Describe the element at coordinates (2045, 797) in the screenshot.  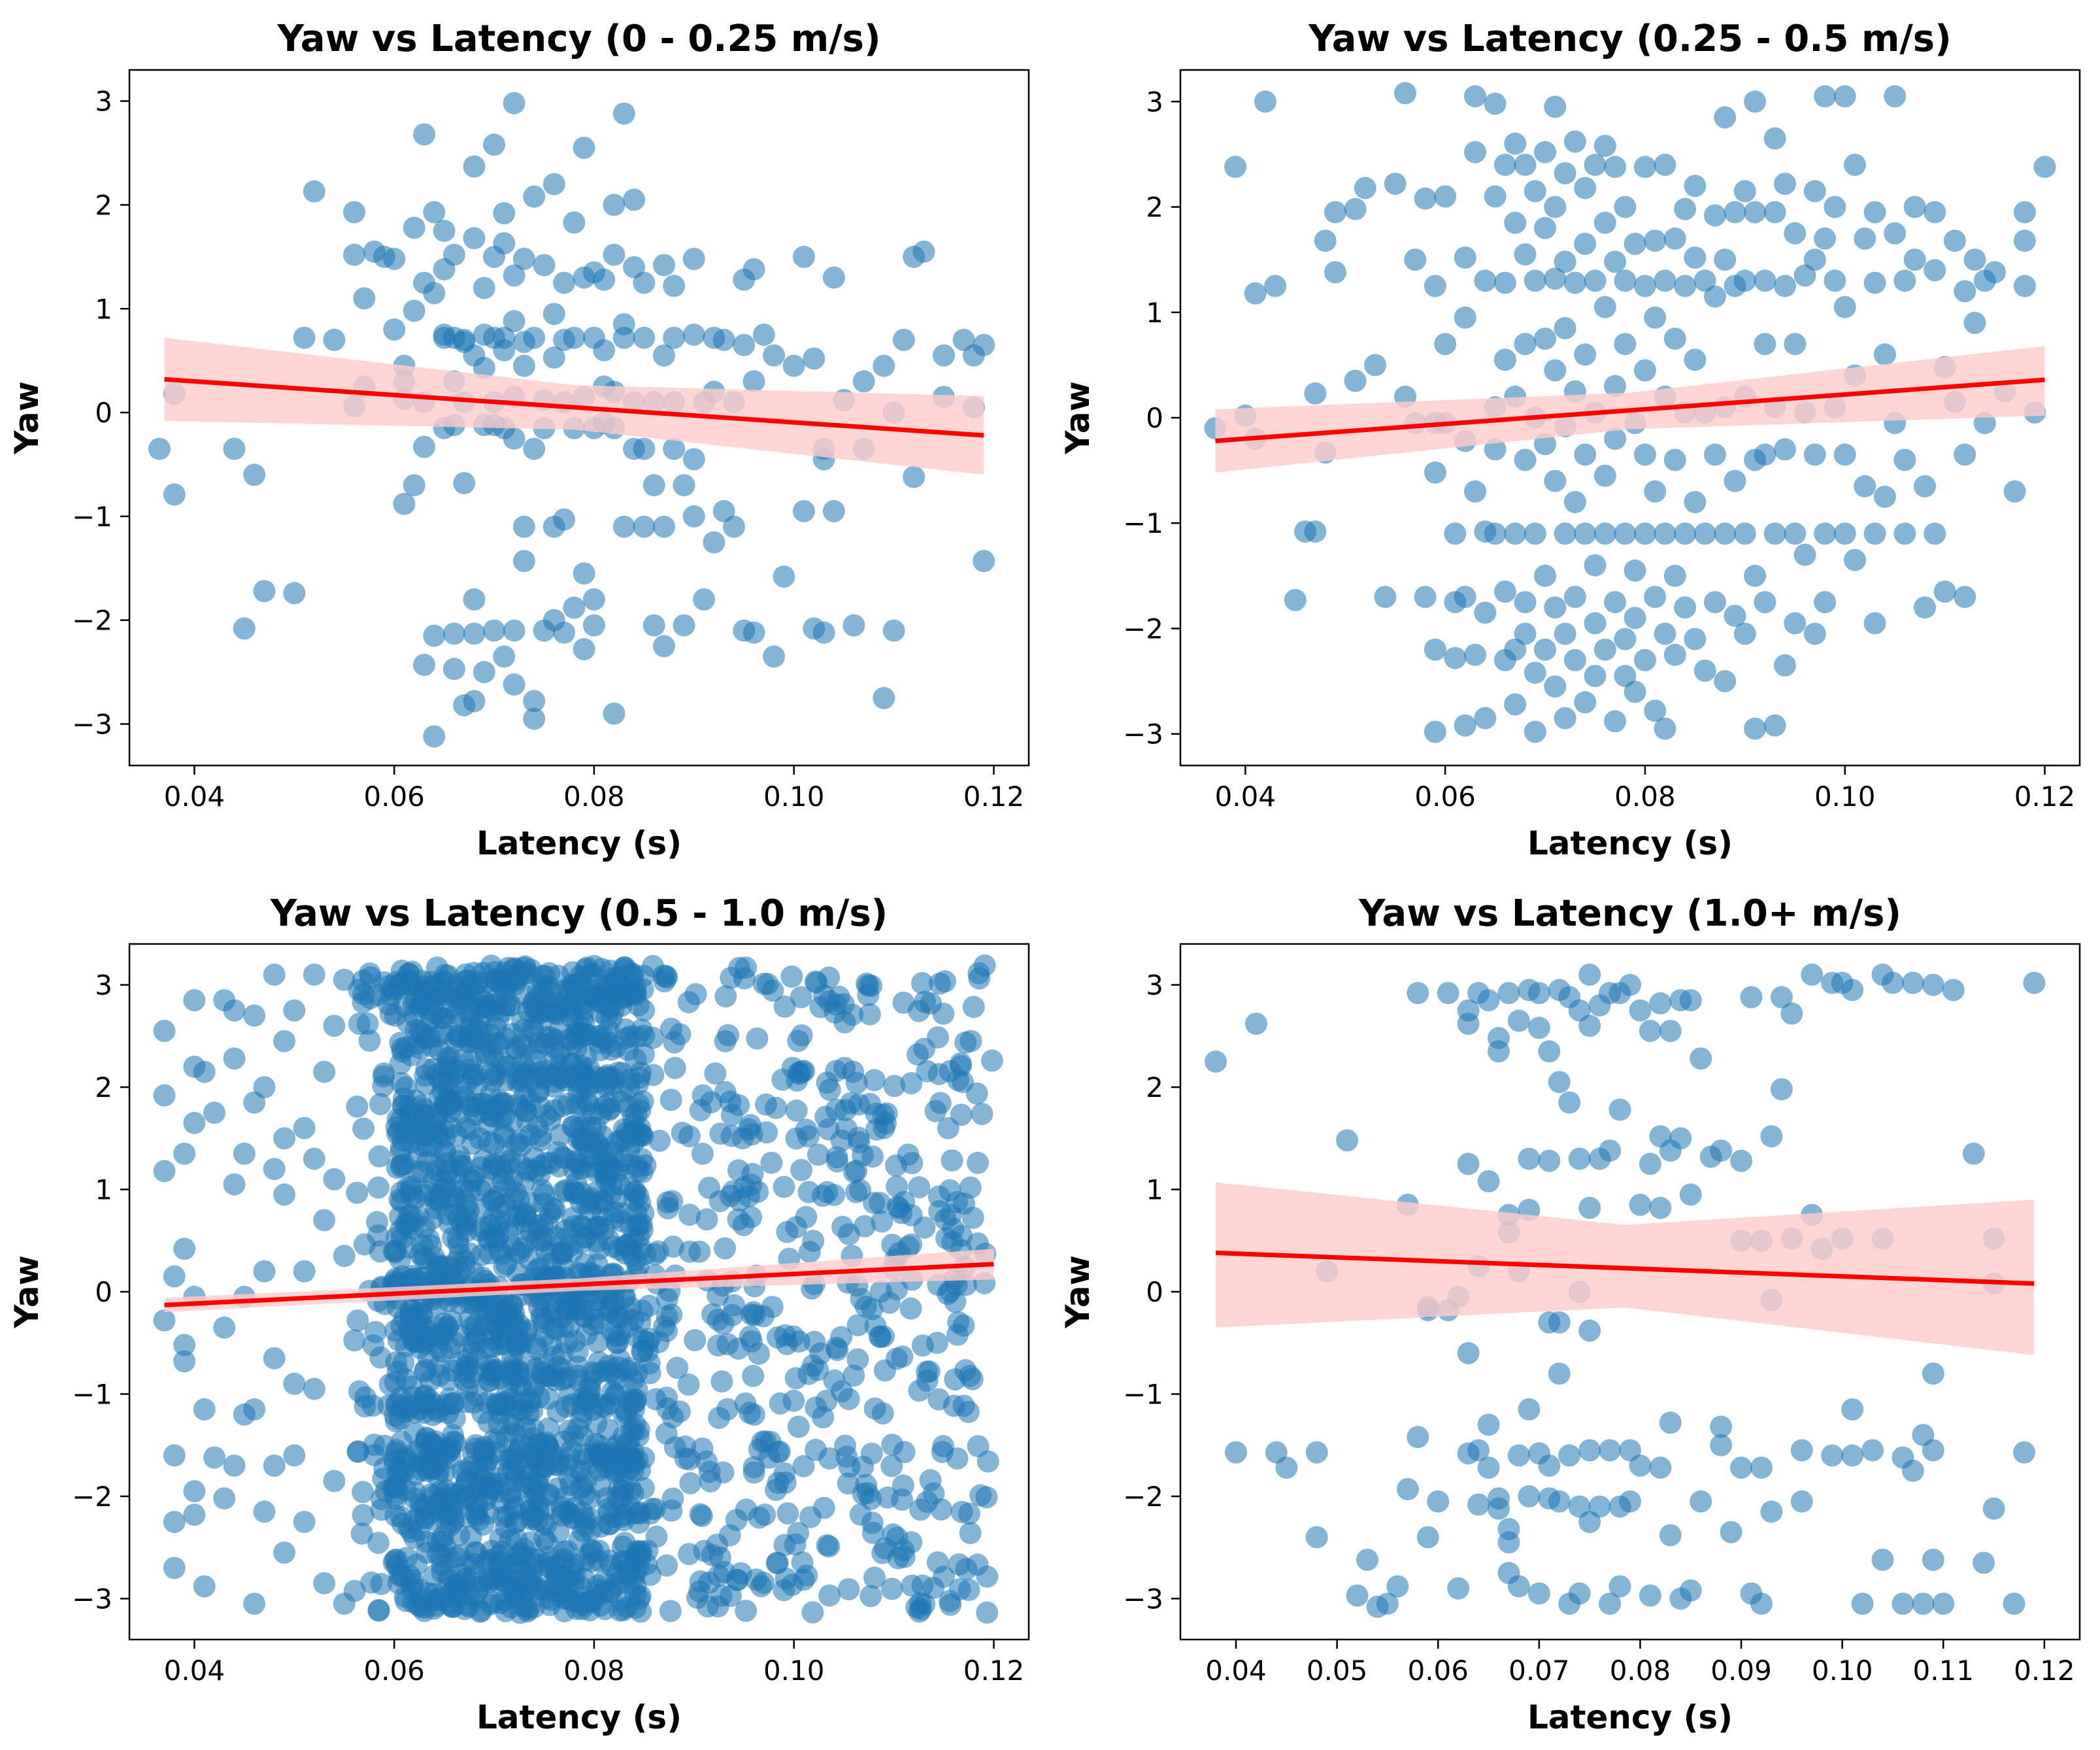
I see `x-tick-label: 0.12` at that location.